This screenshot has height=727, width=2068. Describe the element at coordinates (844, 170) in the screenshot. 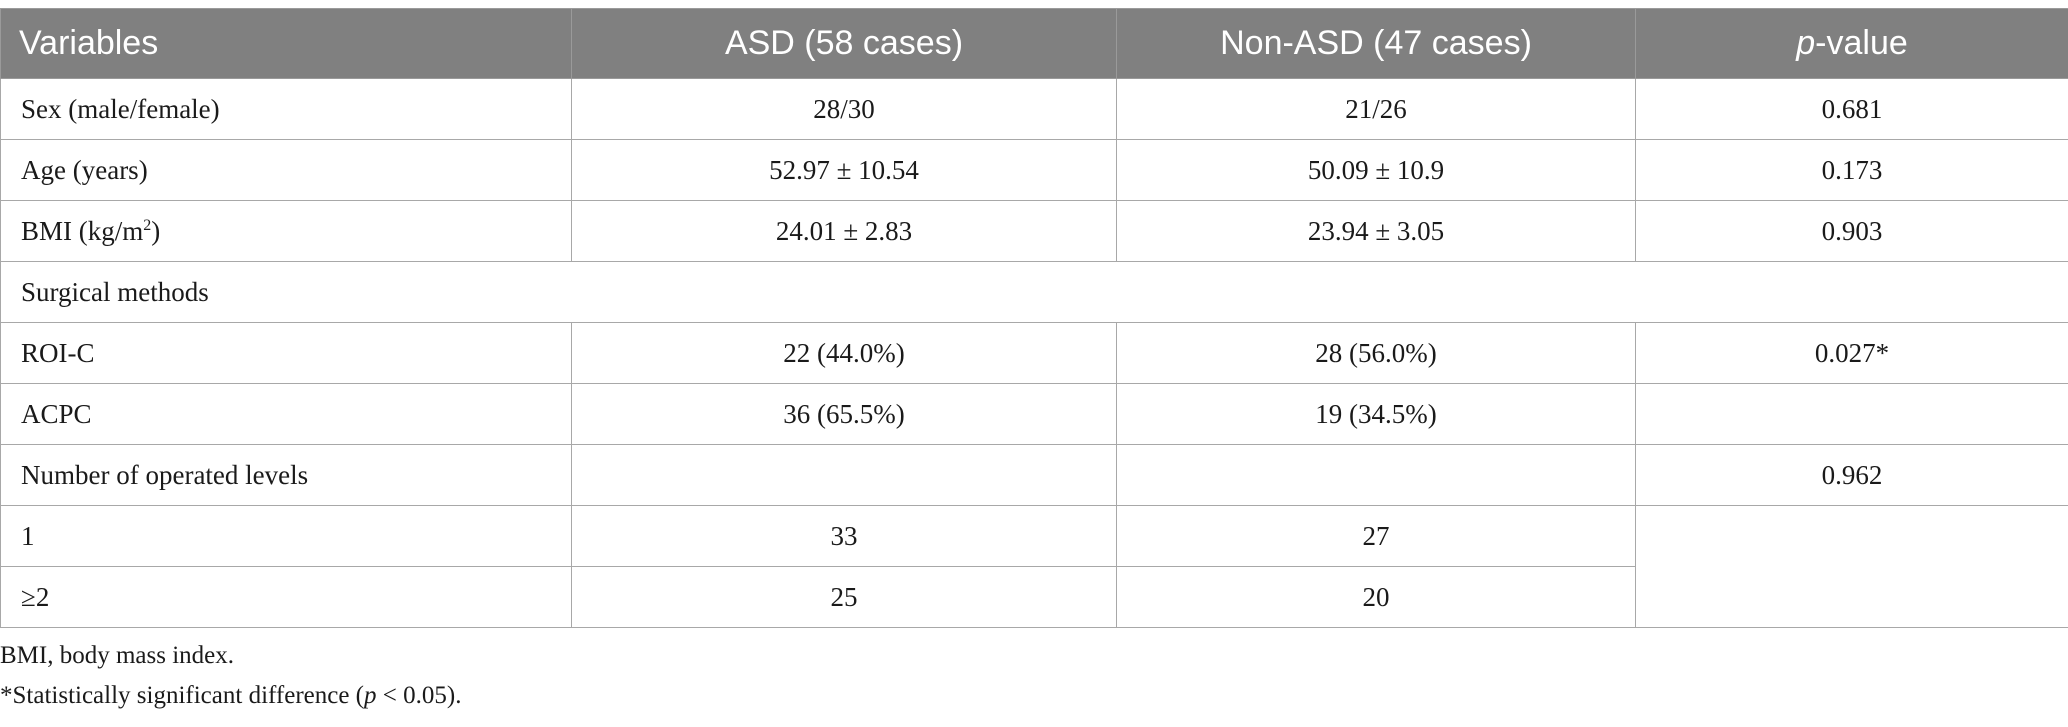

I see `row-asd-value: 52.97 ± 10.54` at that location.